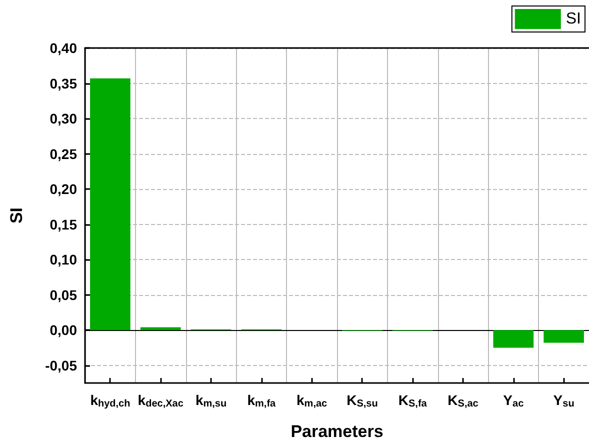 The height and width of the screenshot is (445, 589). What do you see at coordinates (61, 365) in the screenshot?
I see `y-tick-label: -0,05` at bounding box center [61, 365].